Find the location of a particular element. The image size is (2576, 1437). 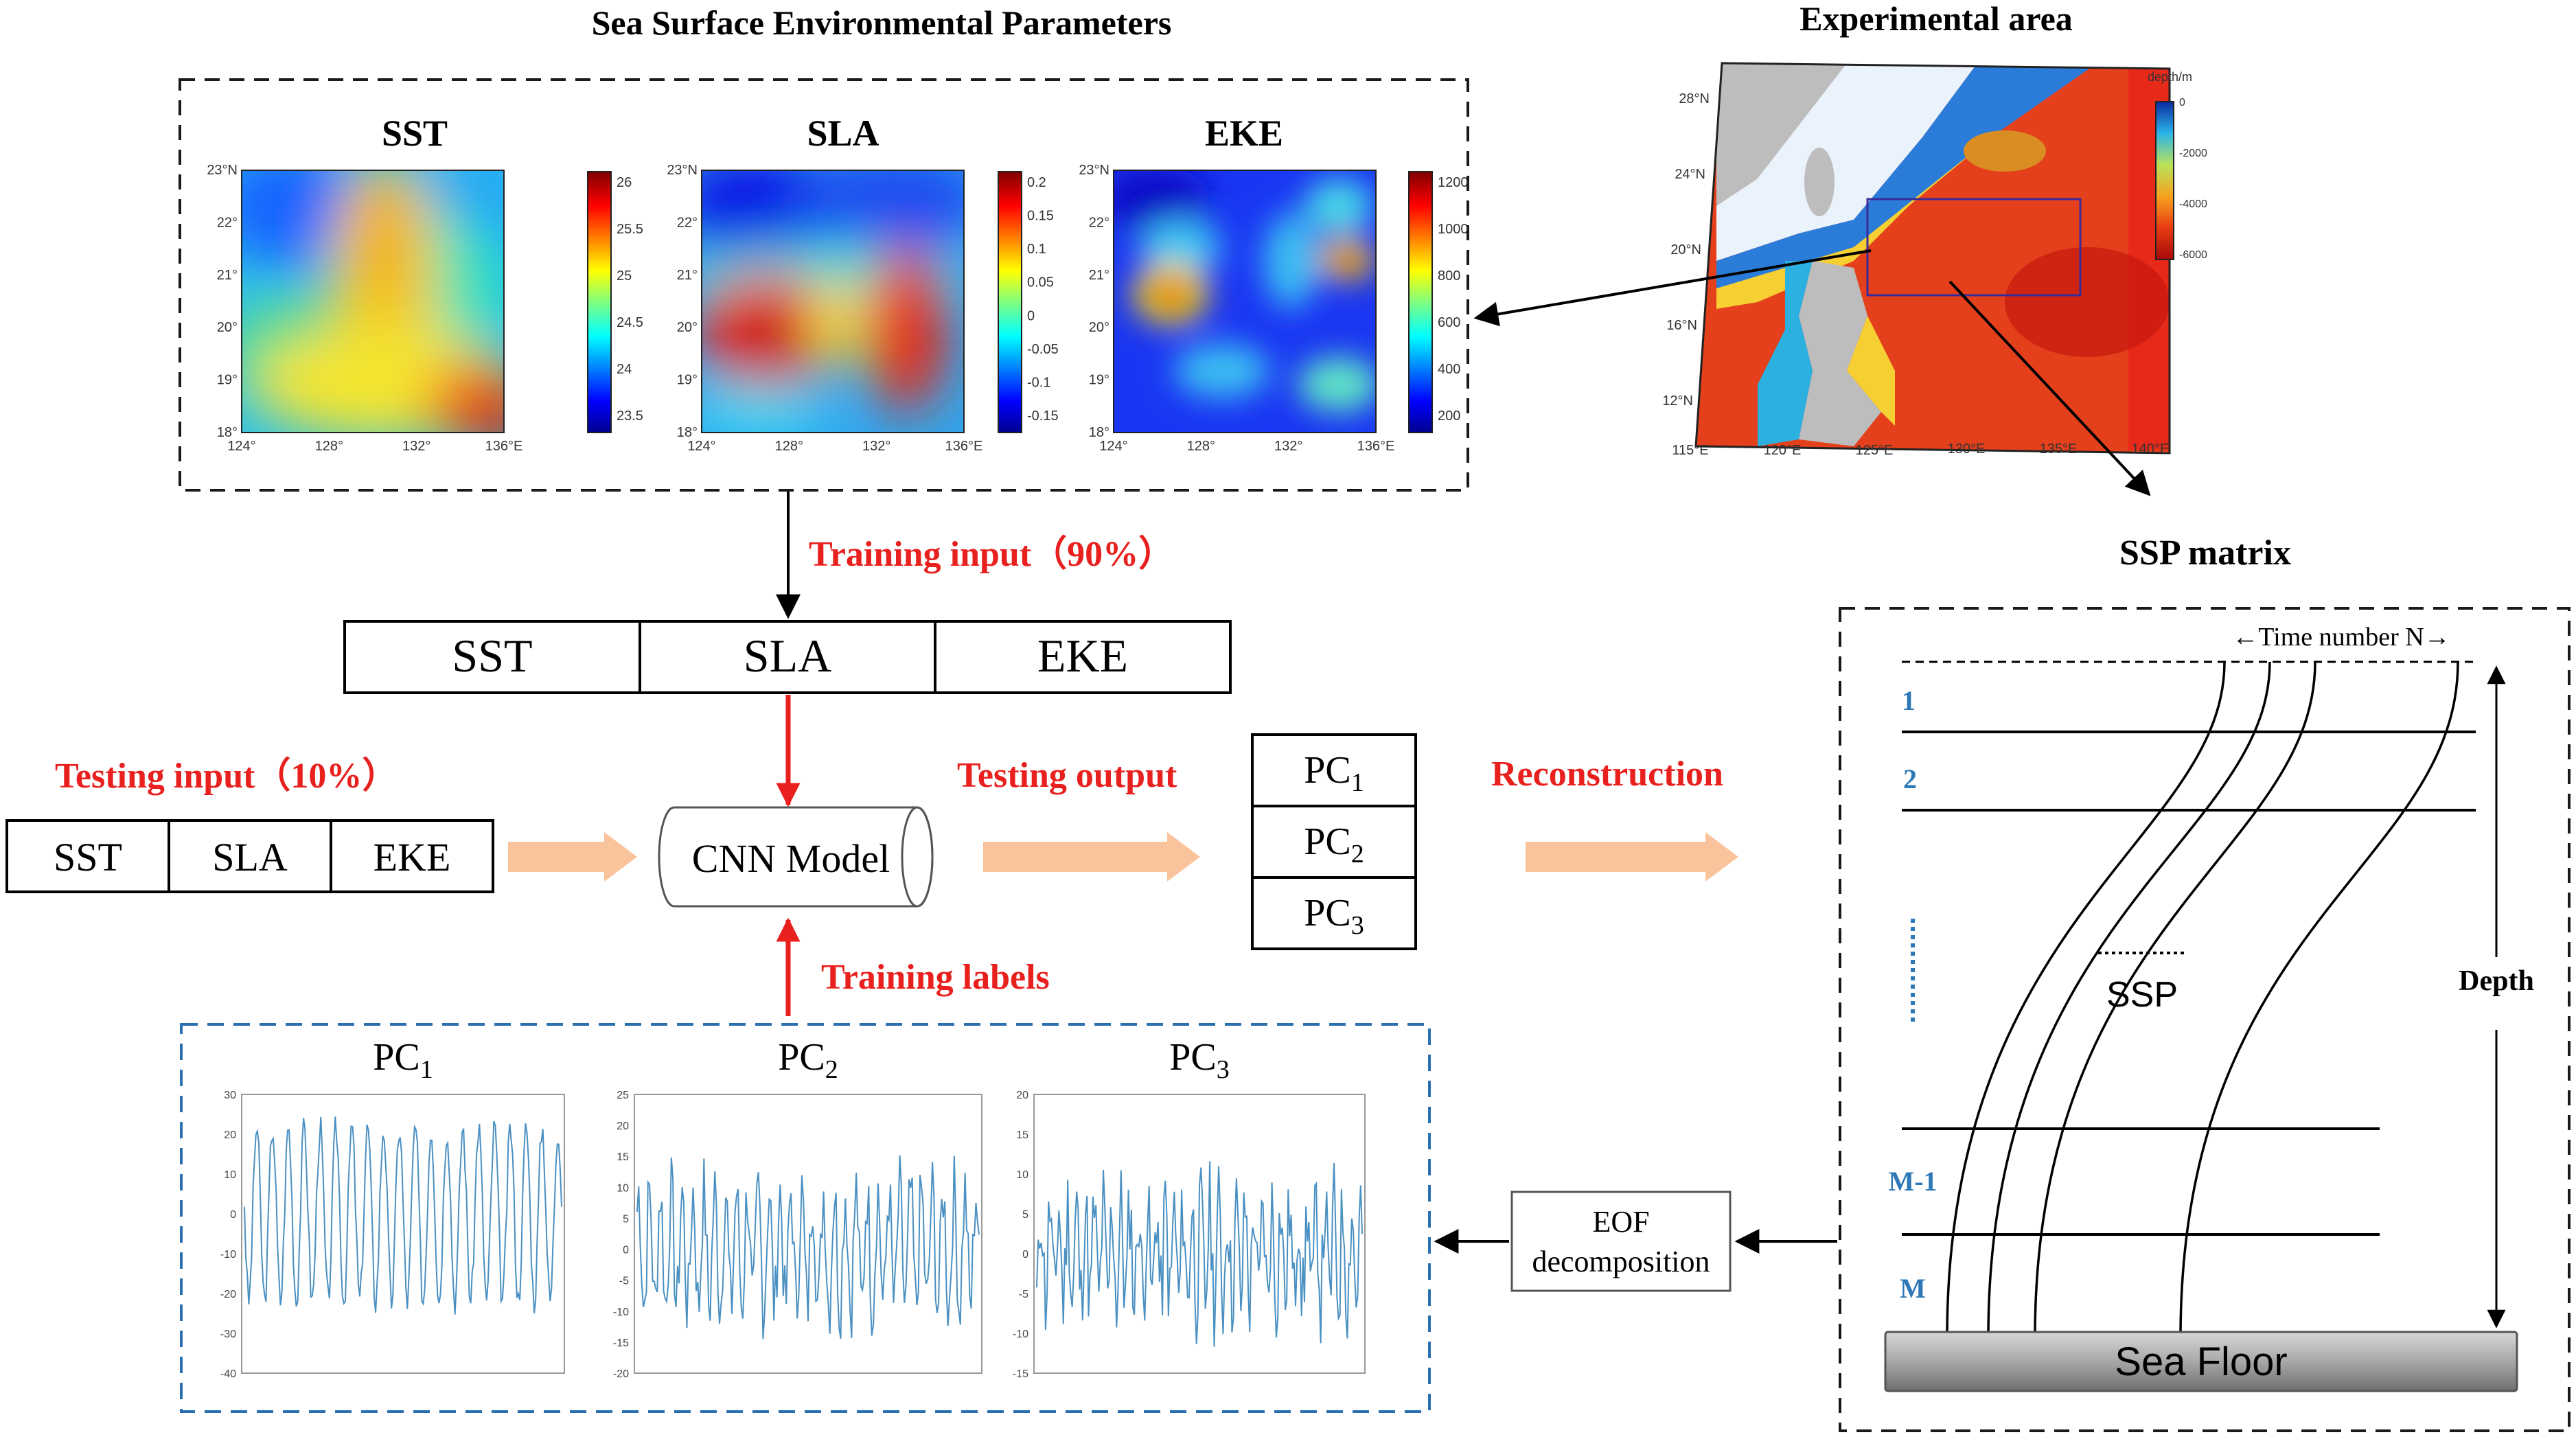

pc-ytick-label: -15 is located at coordinates (1020, 1374).